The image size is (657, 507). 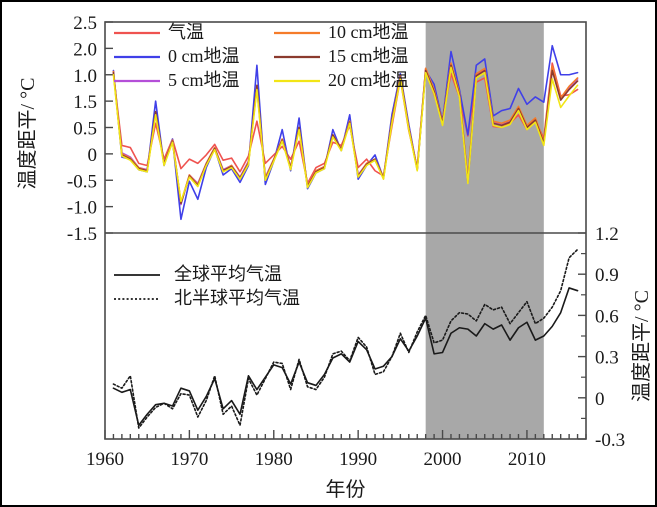 What do you see at coordinates (204, 56) in the screenshot?
I see `legend-label: 0 cm地温` at bounding box center [204, 56].